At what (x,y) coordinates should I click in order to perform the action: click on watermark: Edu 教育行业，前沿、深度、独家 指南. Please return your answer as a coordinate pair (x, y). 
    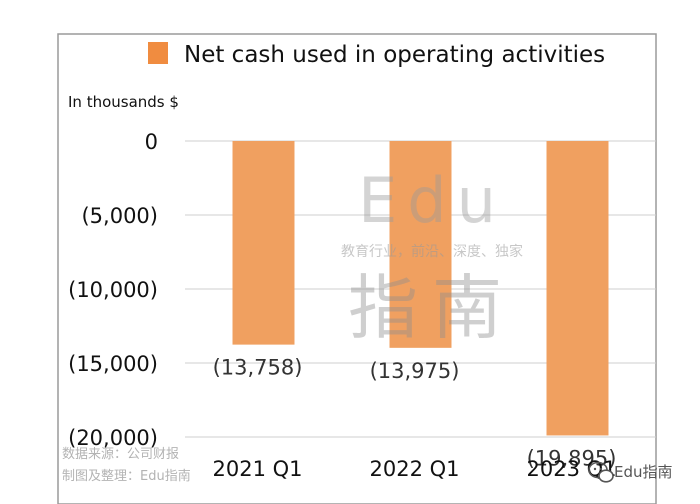
    Looking at the image, I should click on (432, 256).